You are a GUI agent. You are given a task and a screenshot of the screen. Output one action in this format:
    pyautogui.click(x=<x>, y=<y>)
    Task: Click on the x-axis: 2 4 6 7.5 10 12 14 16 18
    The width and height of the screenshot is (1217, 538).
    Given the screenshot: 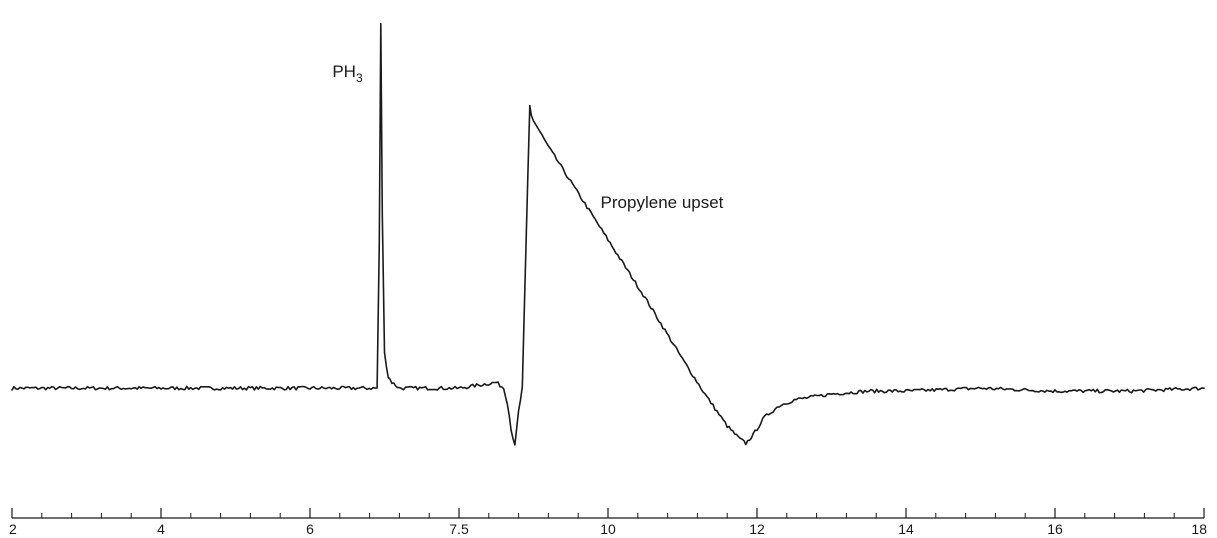 What is the action you would take?
    pyautogui.click(x=608, y=522)
    